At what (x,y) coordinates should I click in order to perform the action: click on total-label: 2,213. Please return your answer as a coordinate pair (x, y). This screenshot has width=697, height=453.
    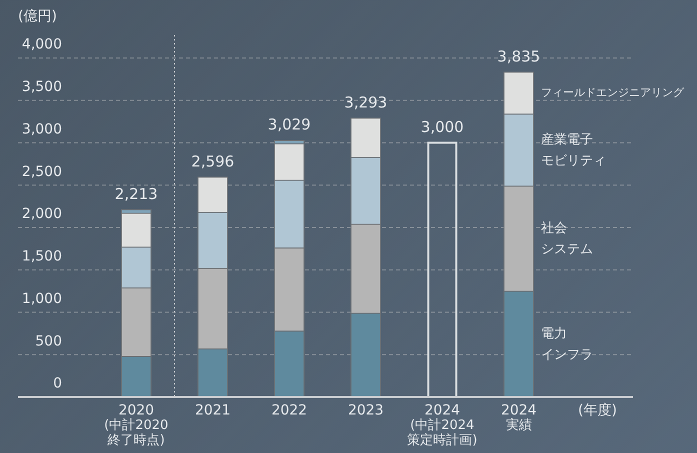
    Looking at the image, I should click on (136, 193).